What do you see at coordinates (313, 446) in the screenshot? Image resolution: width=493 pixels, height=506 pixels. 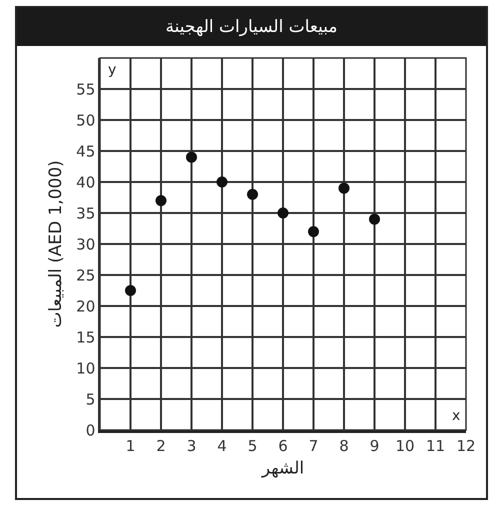 I see `x-tick-label: 7` at bounding box center [313, 446].